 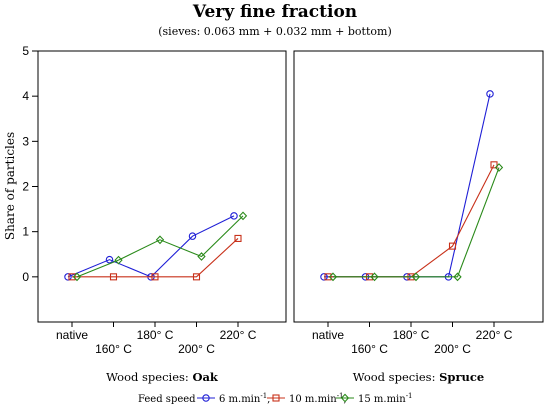 I want to click on x-tick-label-p1-2: 180° C, so click(x=411, y=335).